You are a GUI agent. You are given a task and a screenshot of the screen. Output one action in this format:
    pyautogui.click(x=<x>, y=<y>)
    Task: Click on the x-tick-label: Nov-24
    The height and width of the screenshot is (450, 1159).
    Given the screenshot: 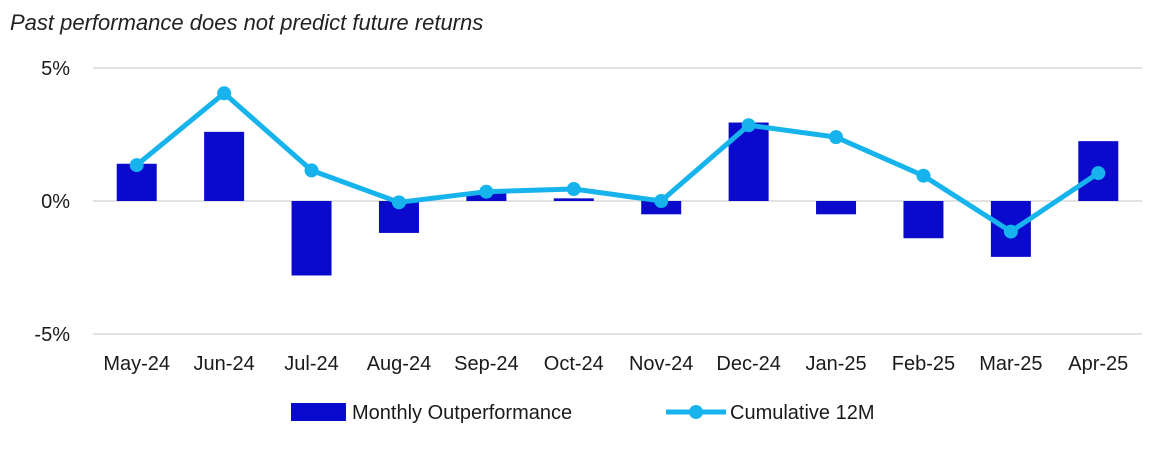 What is the action you would take?
    pyautogui.click(x=661, y=364)
    